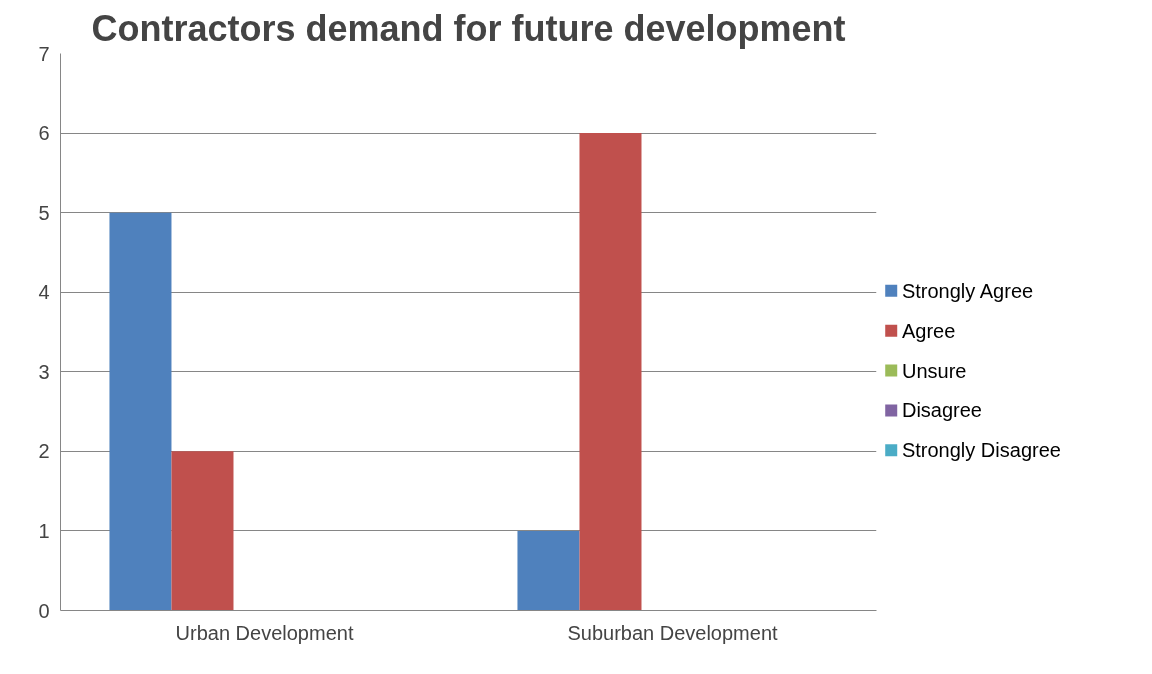 Image resolution: width=1152 pixels, height=674 pixels. I want to click on y-tick-label: 7, so click(44, 53).